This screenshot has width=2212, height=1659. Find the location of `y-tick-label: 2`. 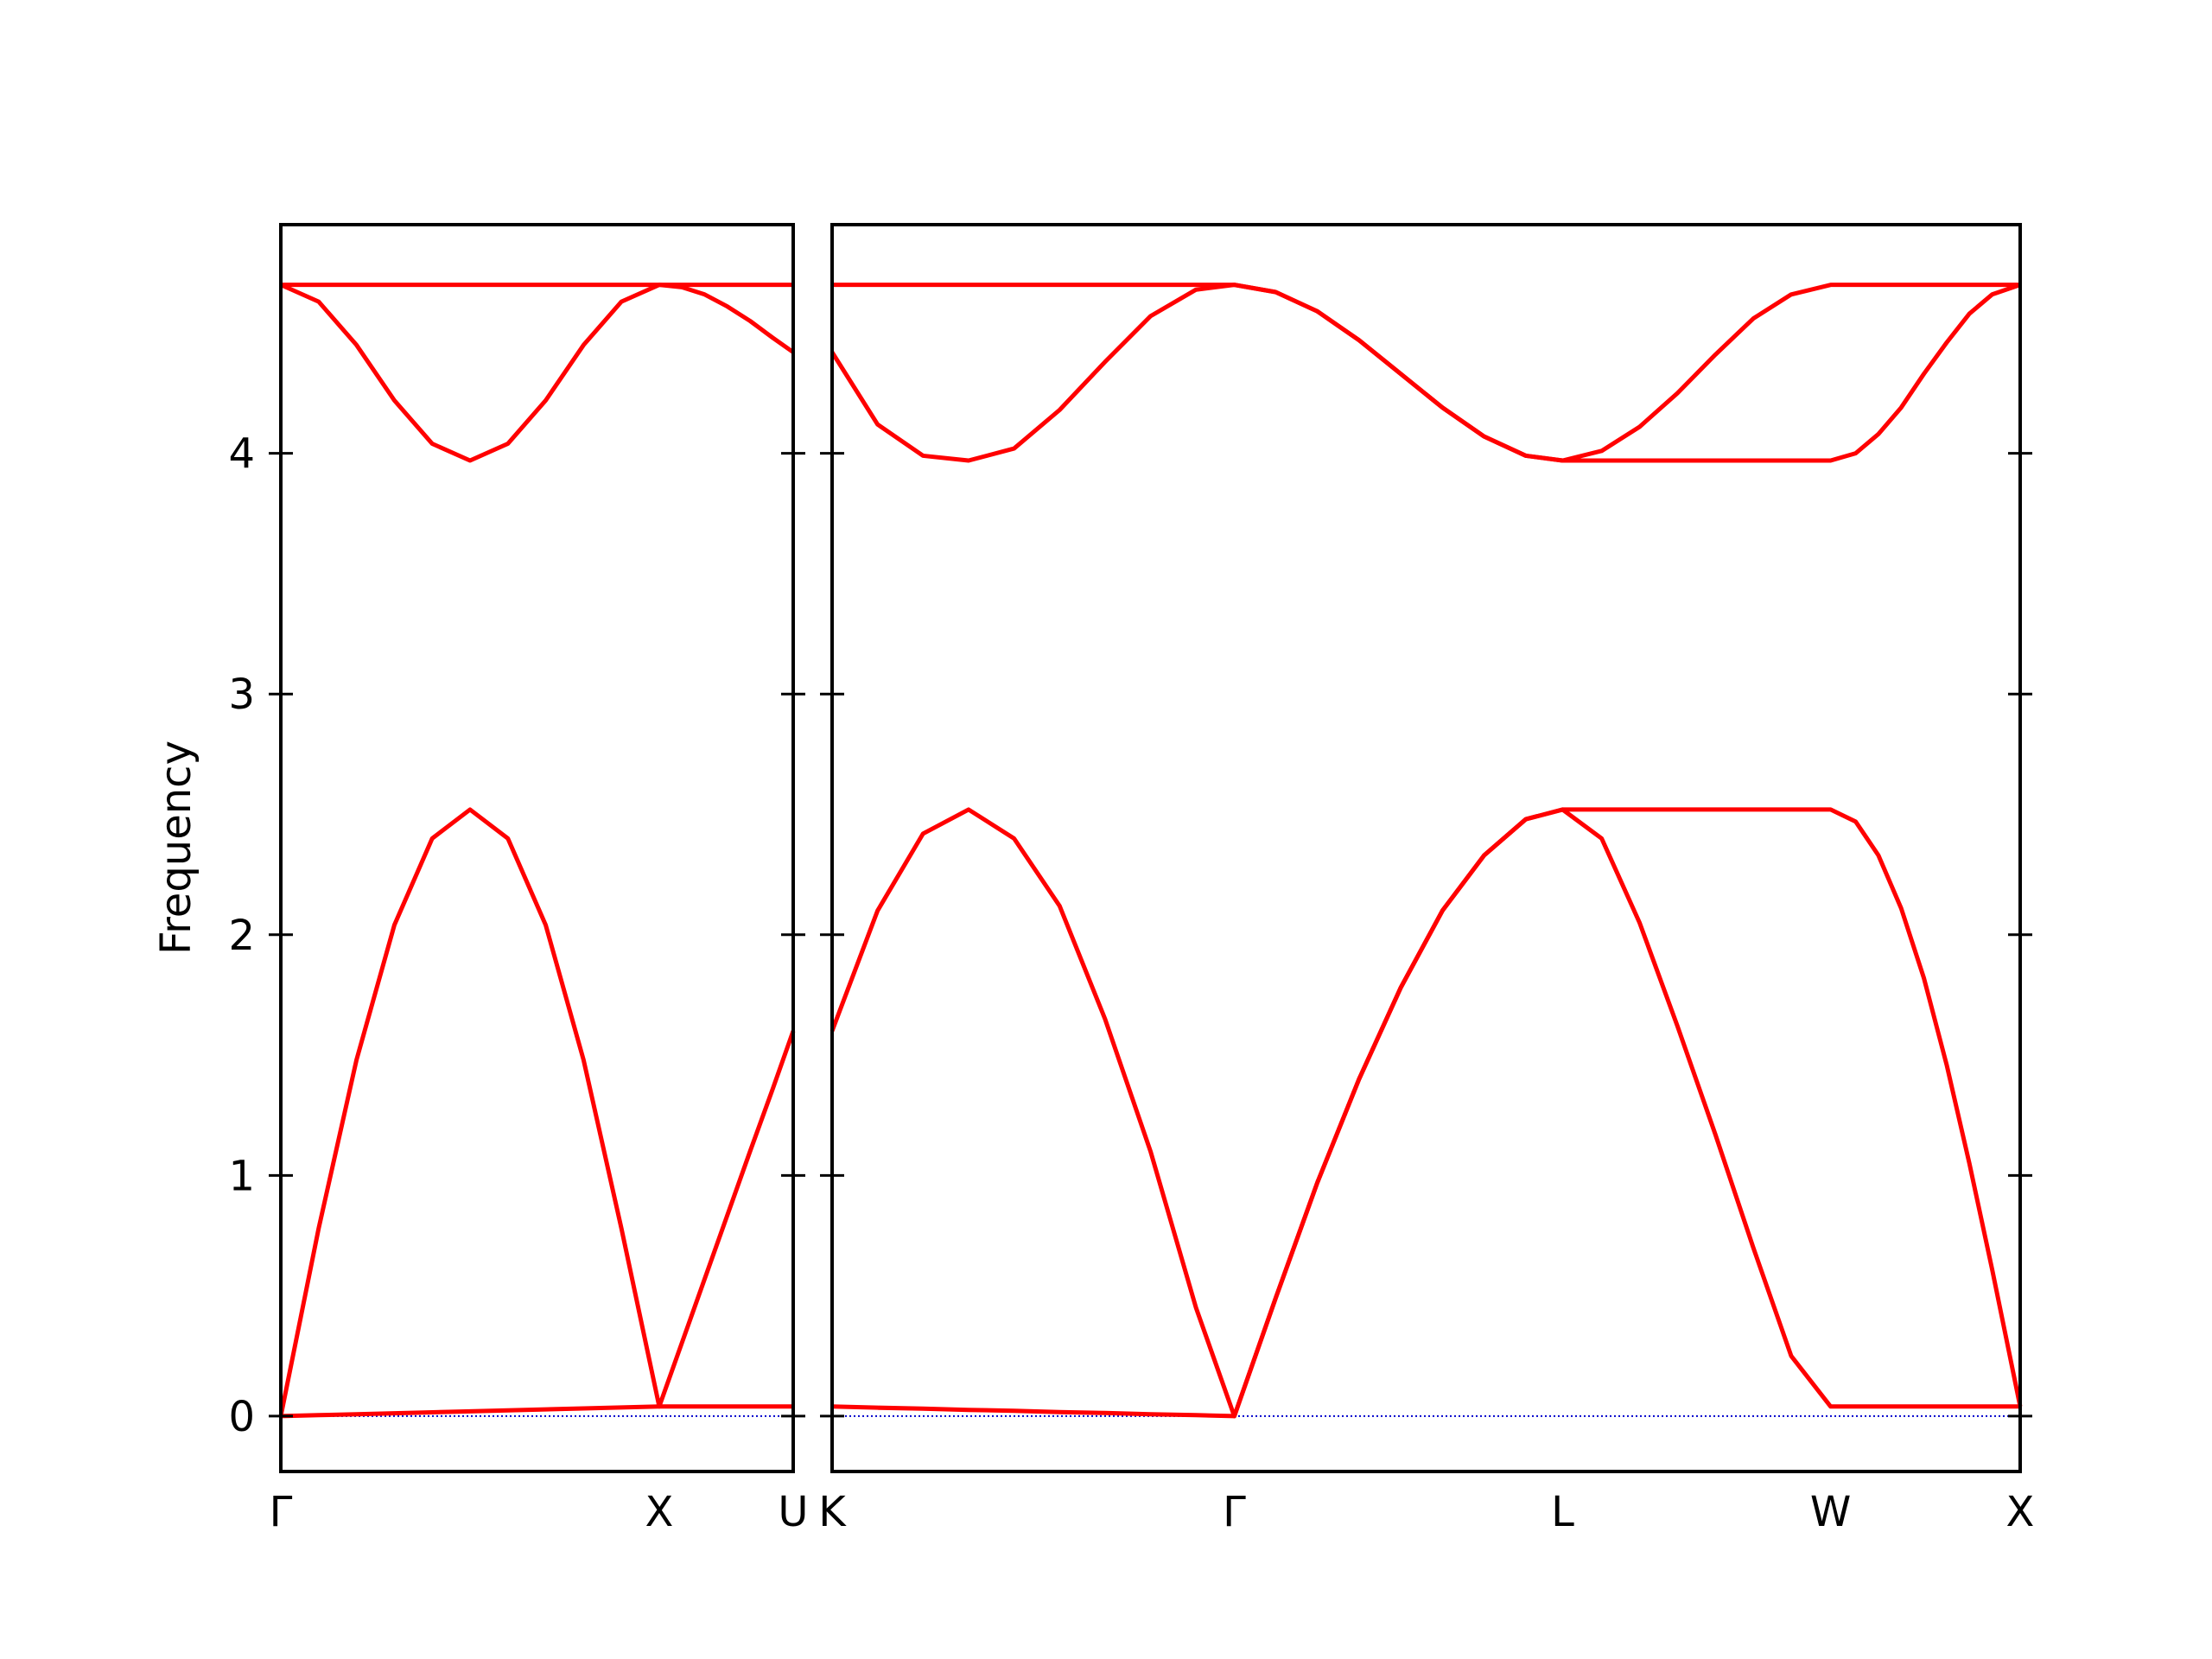

y-tick-label: 2 is located at coordinates (241, 936).